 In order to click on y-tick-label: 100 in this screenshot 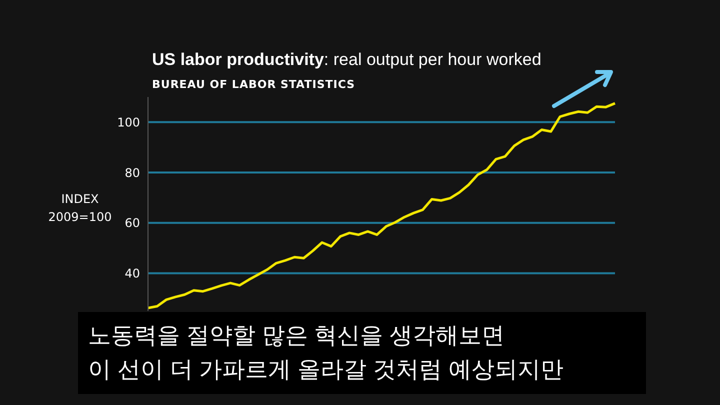, I will do `click(128, 122)`.